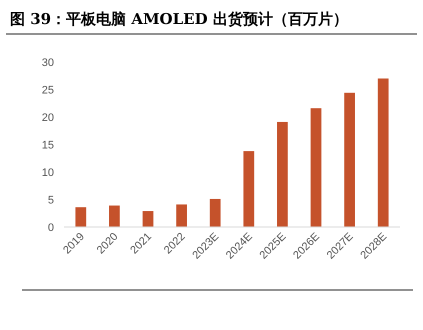 This screenshot has width=423, height=330. Describe the element at coordinates (179, 19) in the screenshot. I see `title: 图 39：平板电脑 AMOLED 出货预计（百万片）` at that location.